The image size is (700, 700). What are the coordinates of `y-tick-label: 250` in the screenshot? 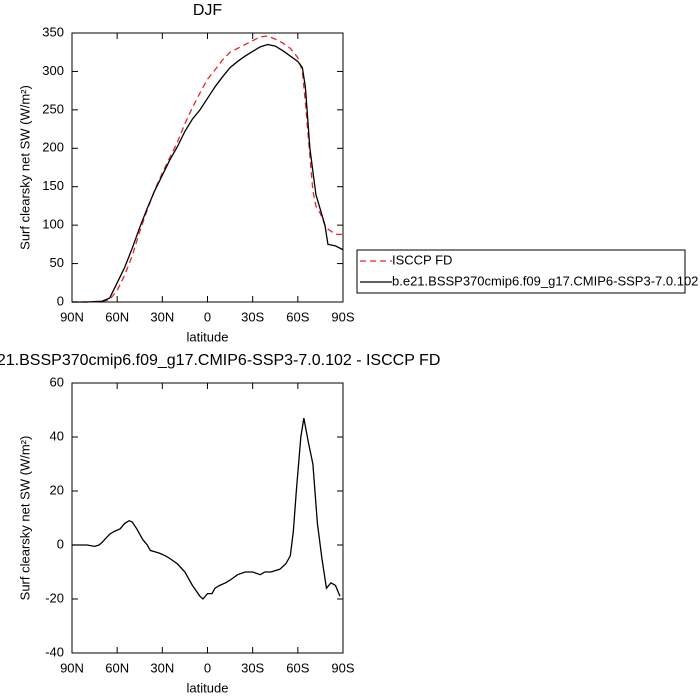 It's located at (53, 108).